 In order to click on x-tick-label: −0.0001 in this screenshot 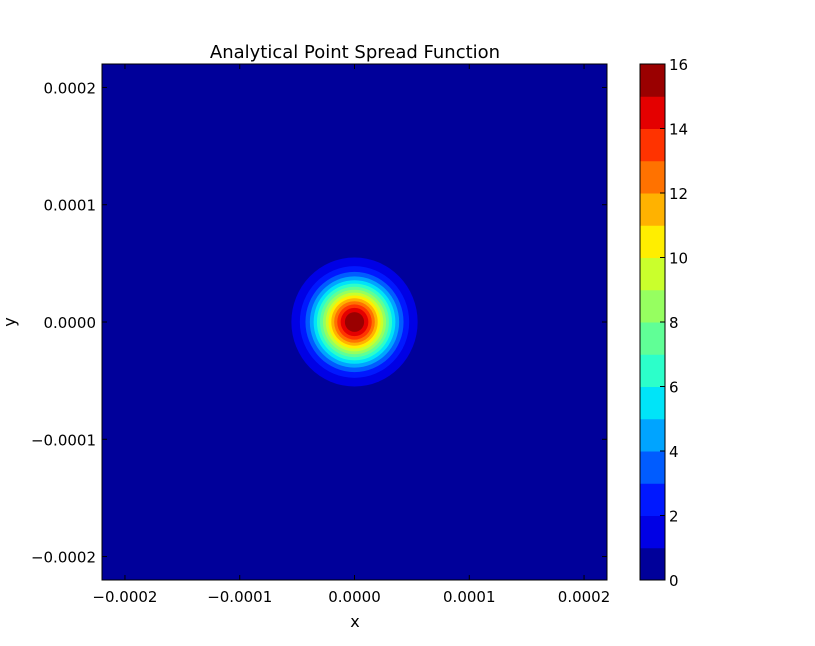, I will do `click(239, 597)`.